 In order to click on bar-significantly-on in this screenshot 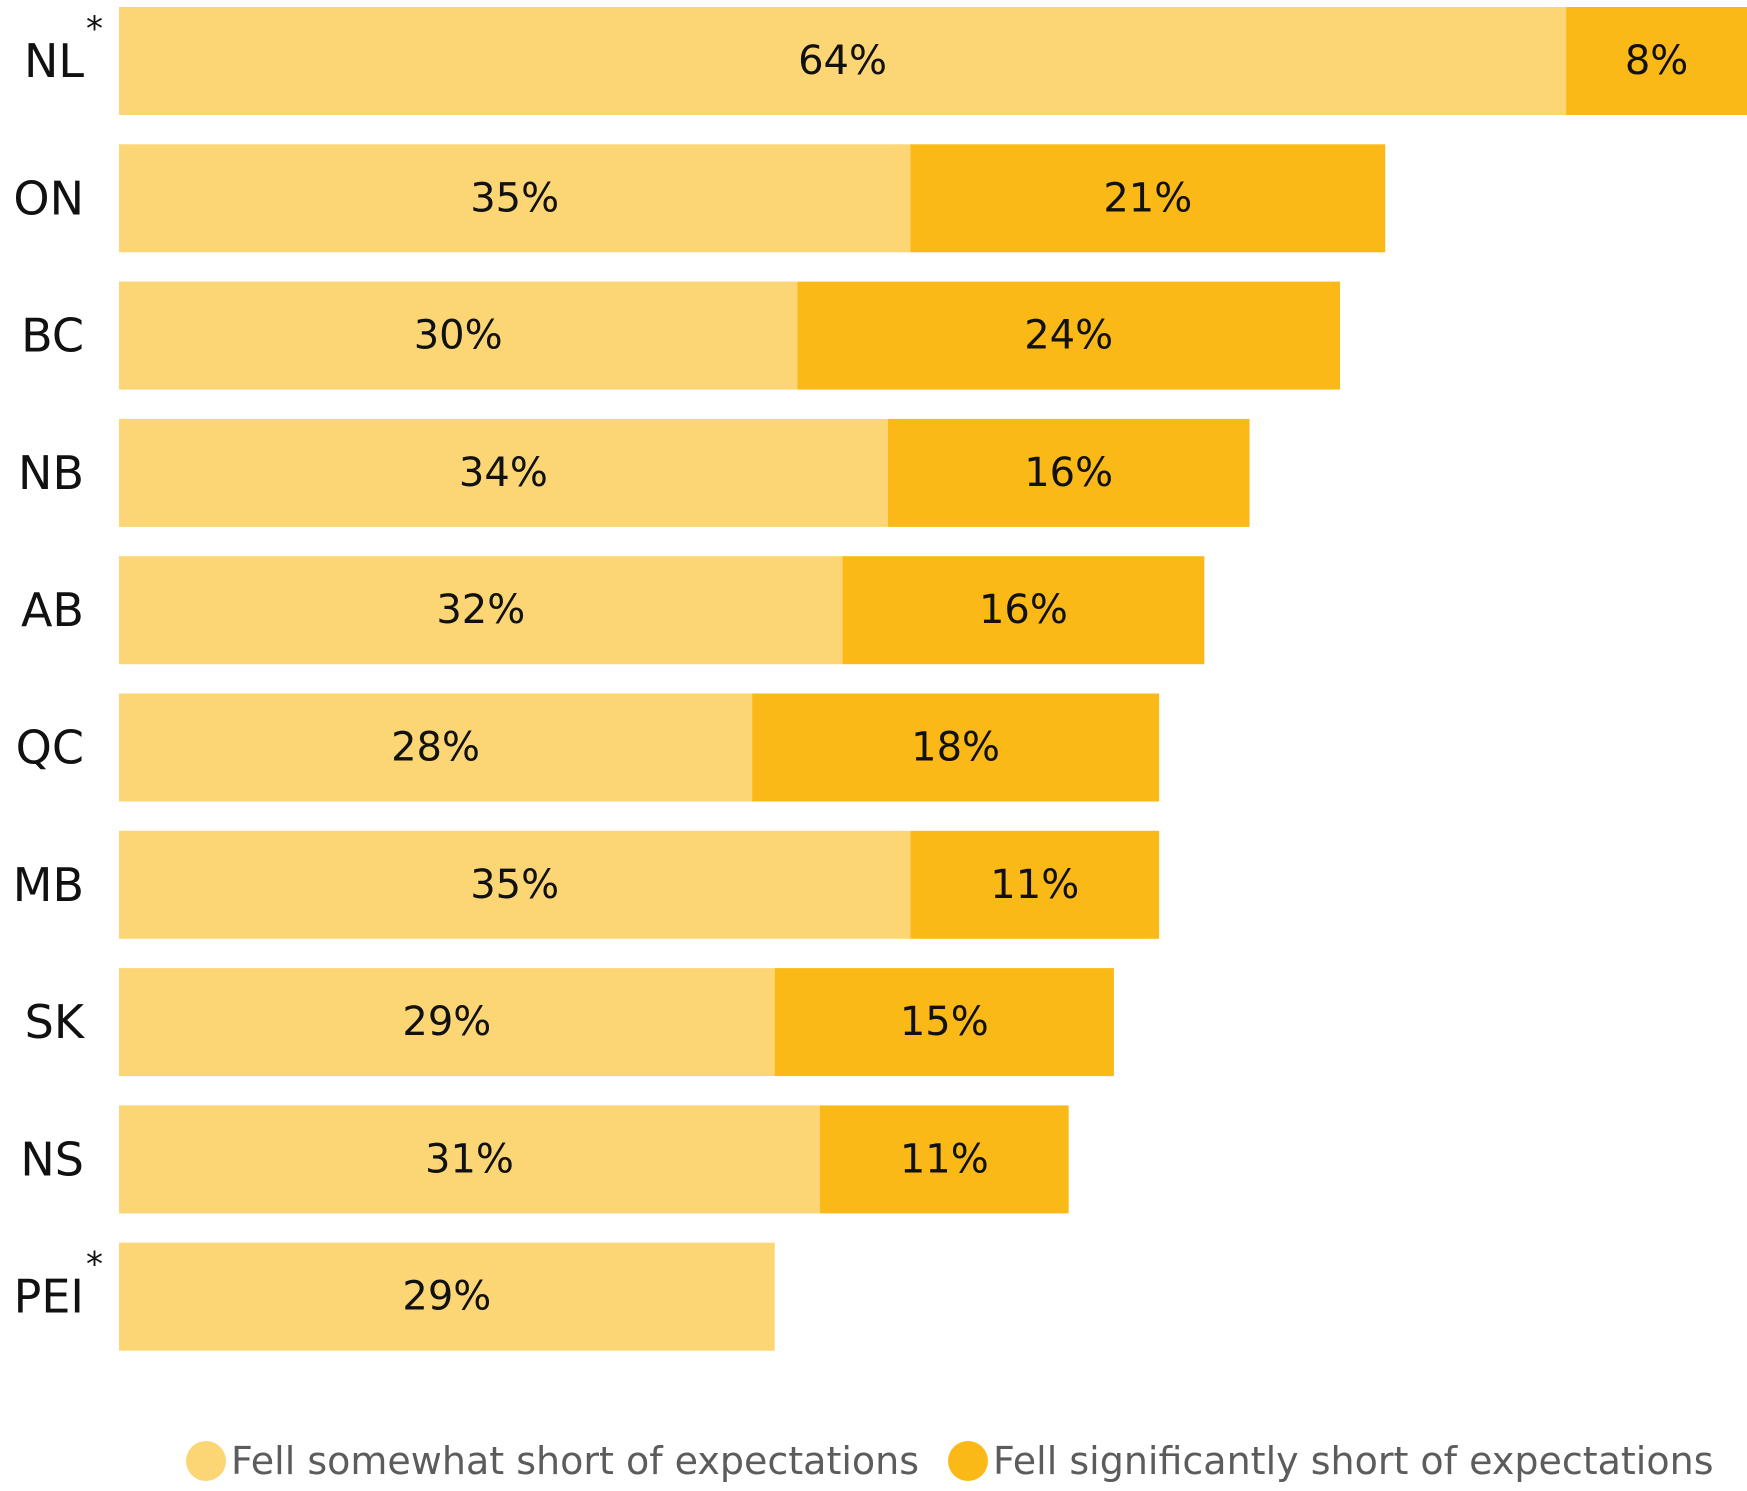, I will do `click(1148, 198)`.